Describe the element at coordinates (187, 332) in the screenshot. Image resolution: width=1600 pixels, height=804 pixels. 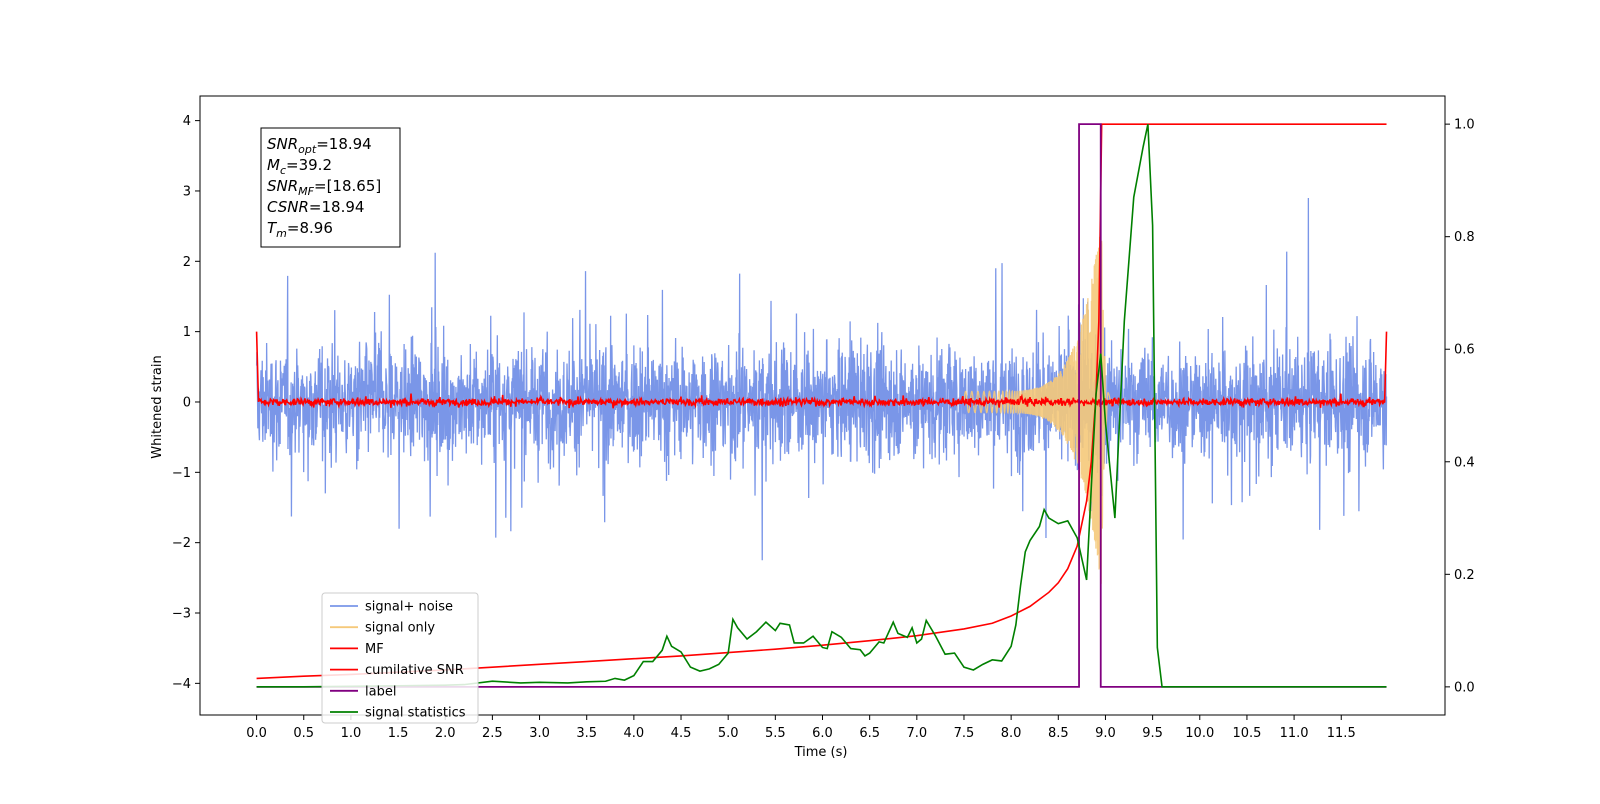
I see `y-tick-label-left: 1` at that location.